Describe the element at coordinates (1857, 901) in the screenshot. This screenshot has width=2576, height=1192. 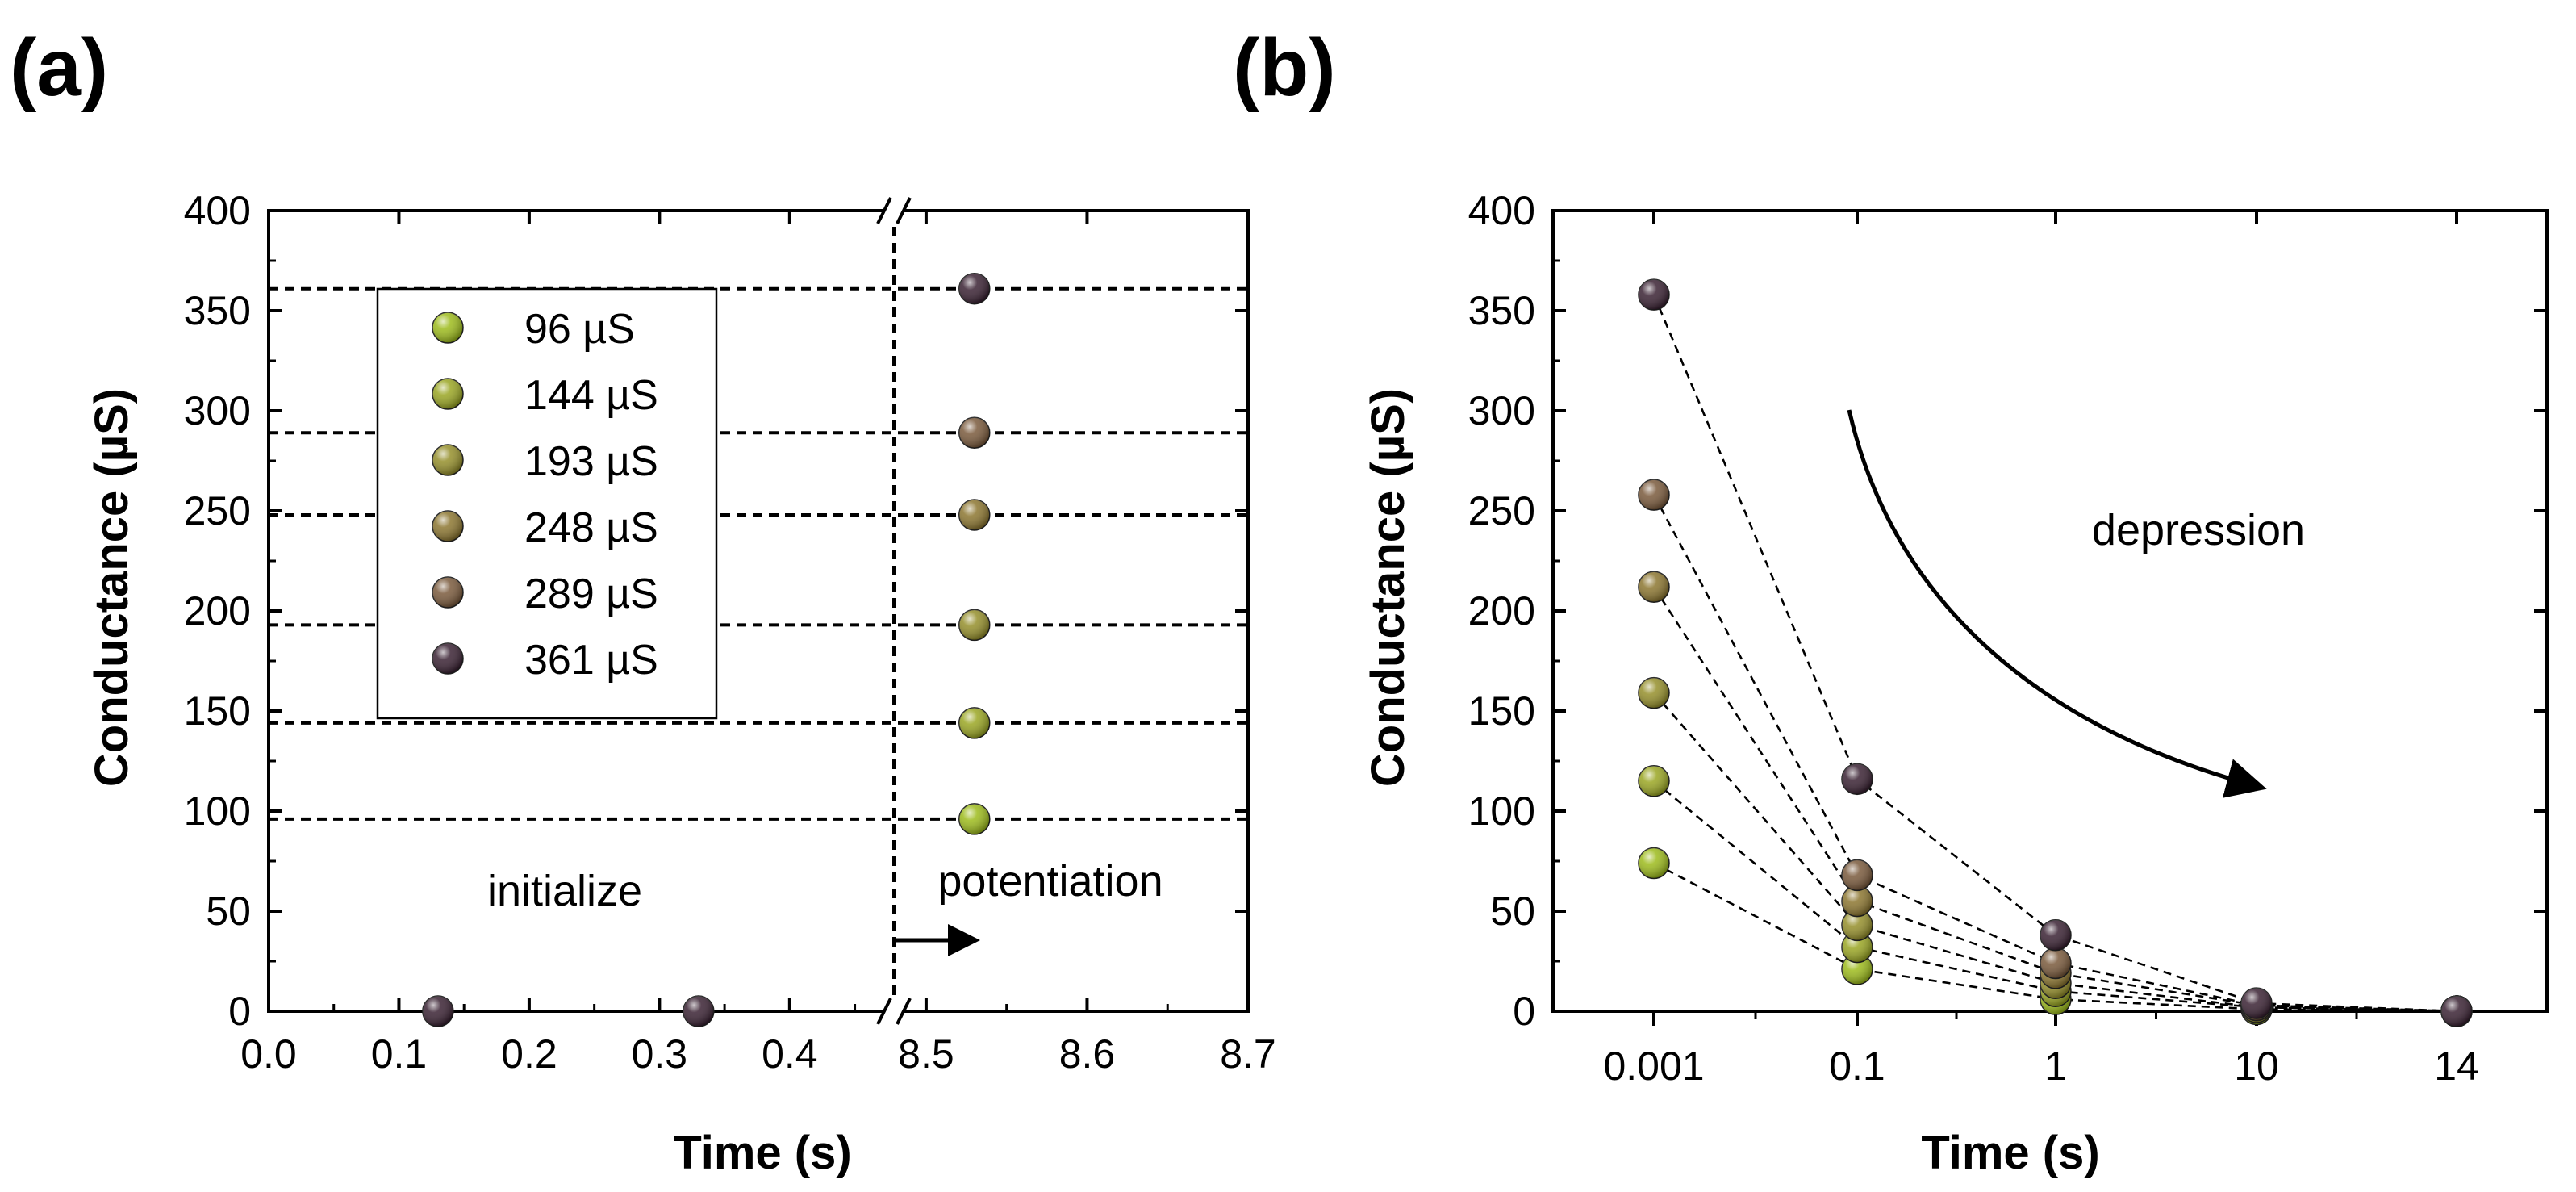
I see `b-point-s3-1-shine` at that location.